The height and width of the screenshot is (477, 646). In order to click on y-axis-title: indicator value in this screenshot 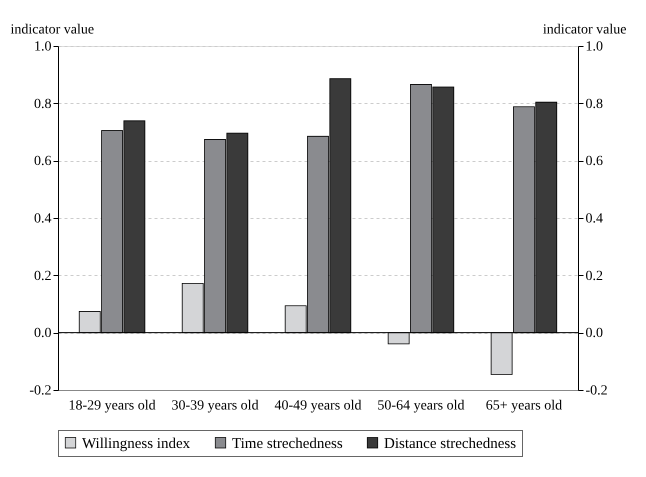, I will do `click(52, 30)`.